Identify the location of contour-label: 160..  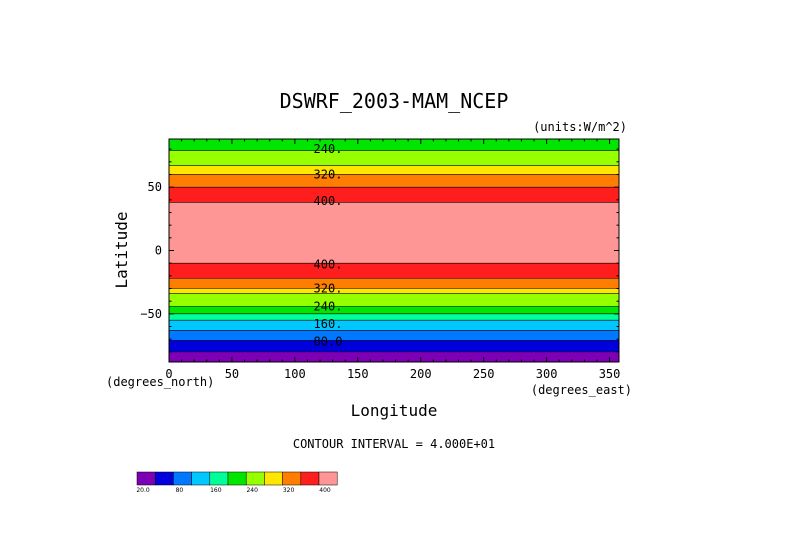
(328, 324).